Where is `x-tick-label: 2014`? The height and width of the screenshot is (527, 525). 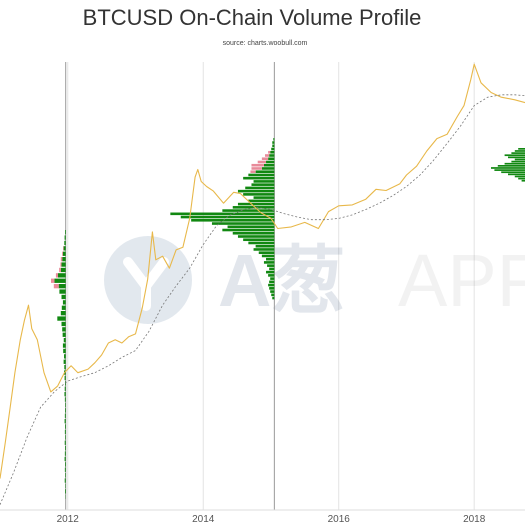
x-tick-label: 2014 is located at coordinates (203, 519).